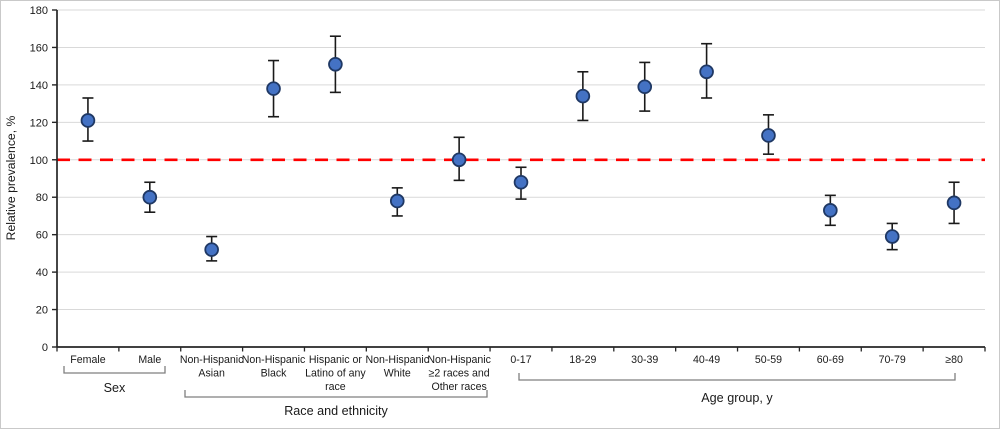 The image size is (1000, 429). I want to click on group-label: Race and ethnicity, so click(336, 411).